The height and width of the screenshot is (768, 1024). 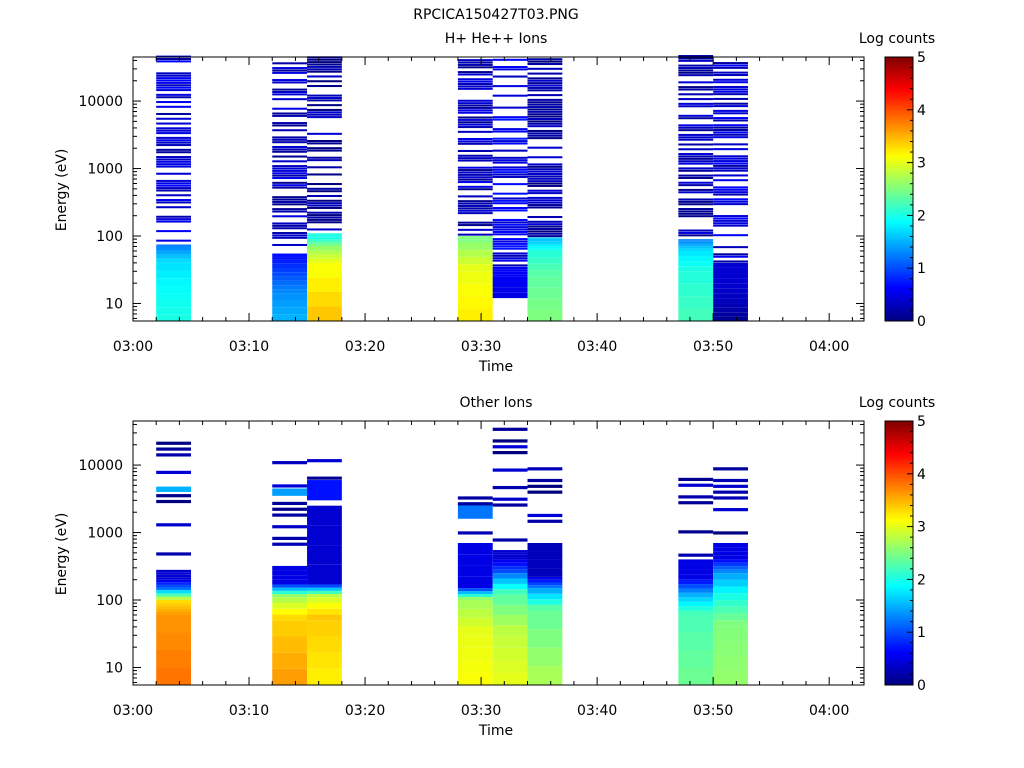 What do you see at coordinates (921, 528) in the screenshot?
I see `colorbar-tick-label: 3` at bounding box center [921, 528].